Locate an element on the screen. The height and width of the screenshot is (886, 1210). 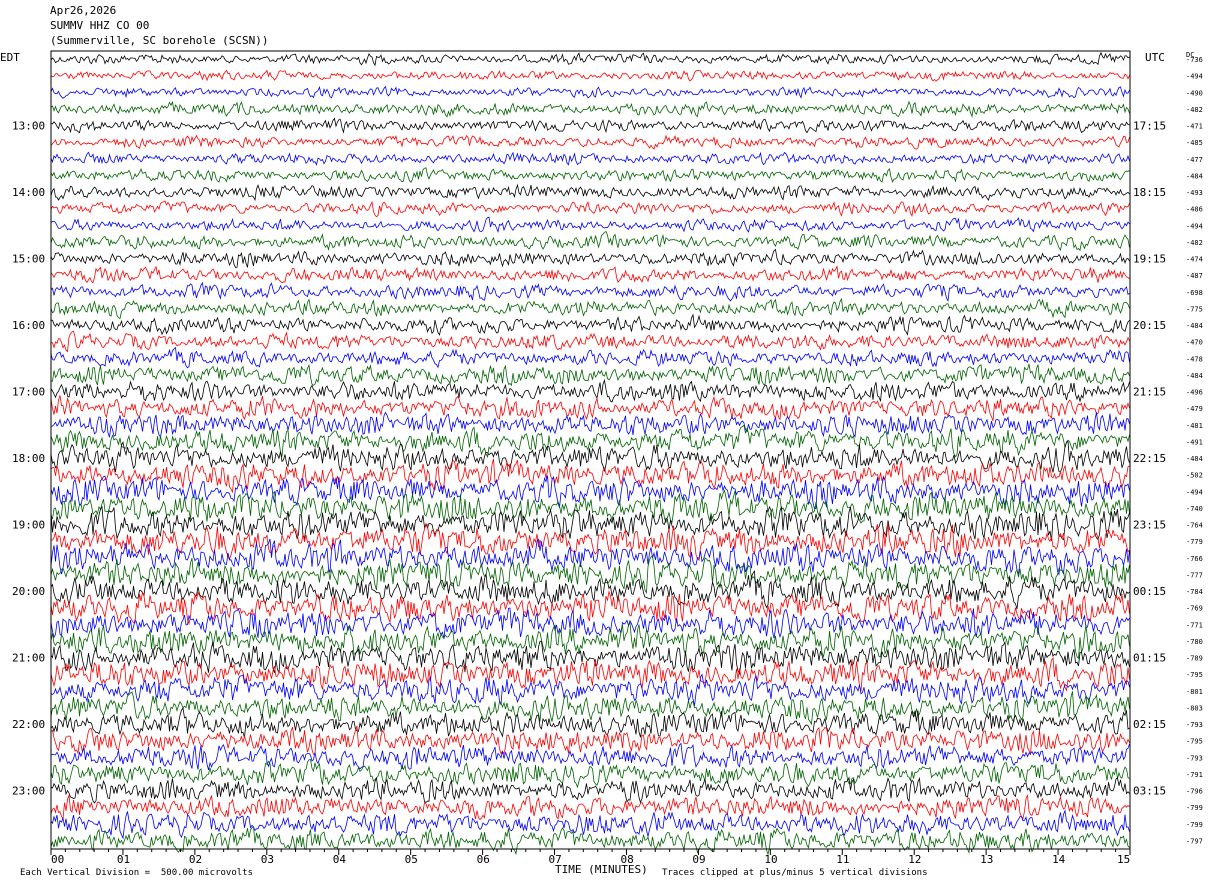
left-time-label: 15:00 is located at coordinates (28, 259).